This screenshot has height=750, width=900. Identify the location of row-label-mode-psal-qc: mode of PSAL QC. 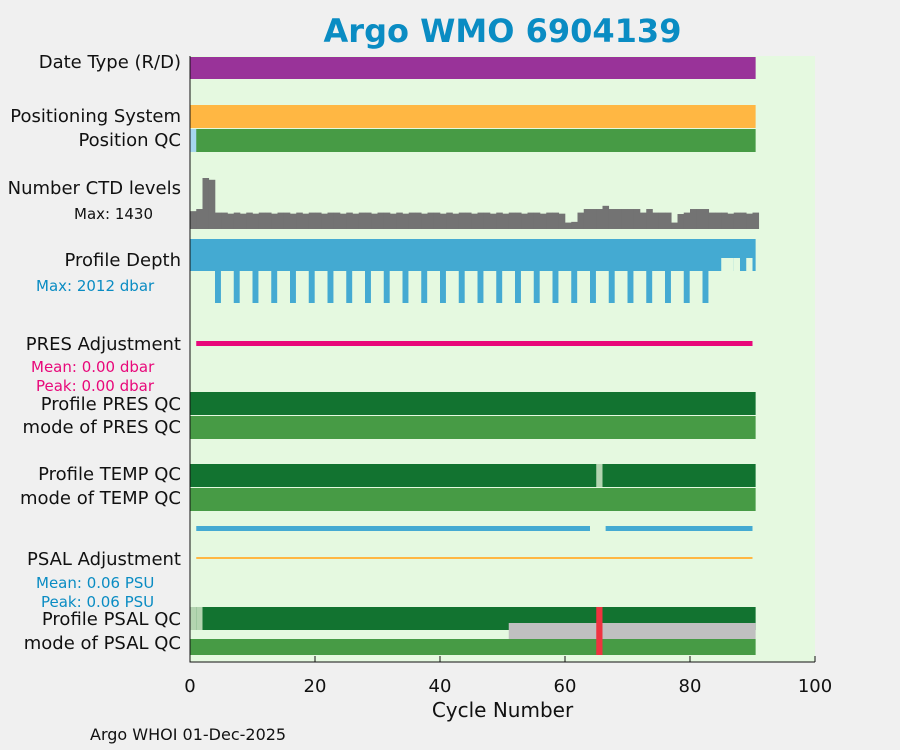
(102, 643).